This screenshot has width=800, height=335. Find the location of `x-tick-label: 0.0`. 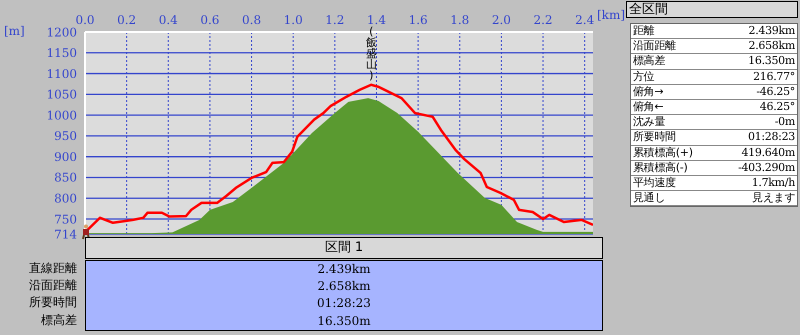

x-tick-label: 0.0 is located at coordinates (85, 20).